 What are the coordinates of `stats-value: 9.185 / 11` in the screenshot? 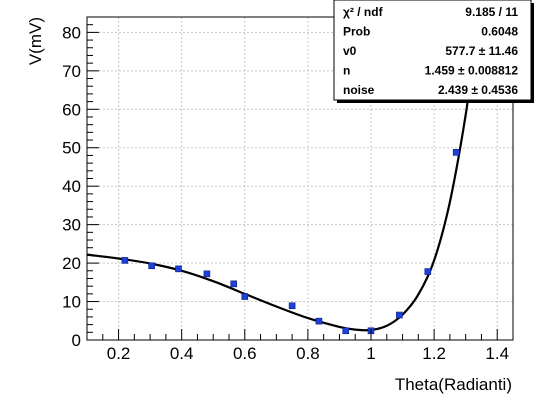 It's located at (491, 12).